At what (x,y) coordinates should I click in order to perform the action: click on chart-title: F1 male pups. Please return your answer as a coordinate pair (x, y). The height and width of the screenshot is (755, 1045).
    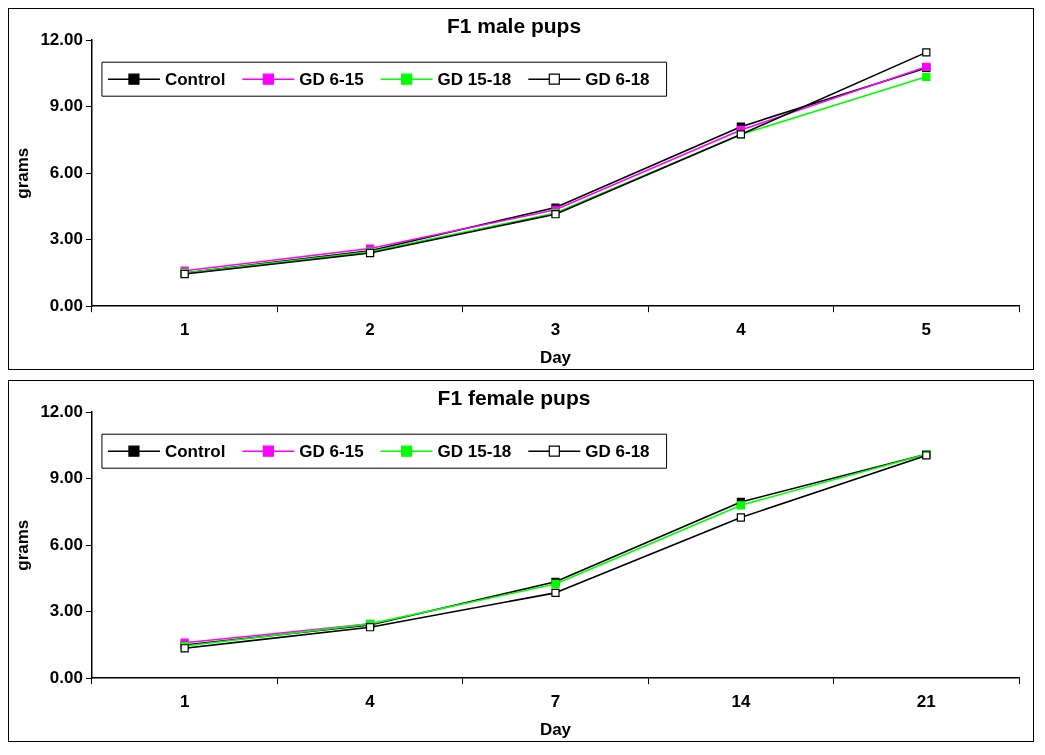
    Looking at the image, I should click on (514, 26).